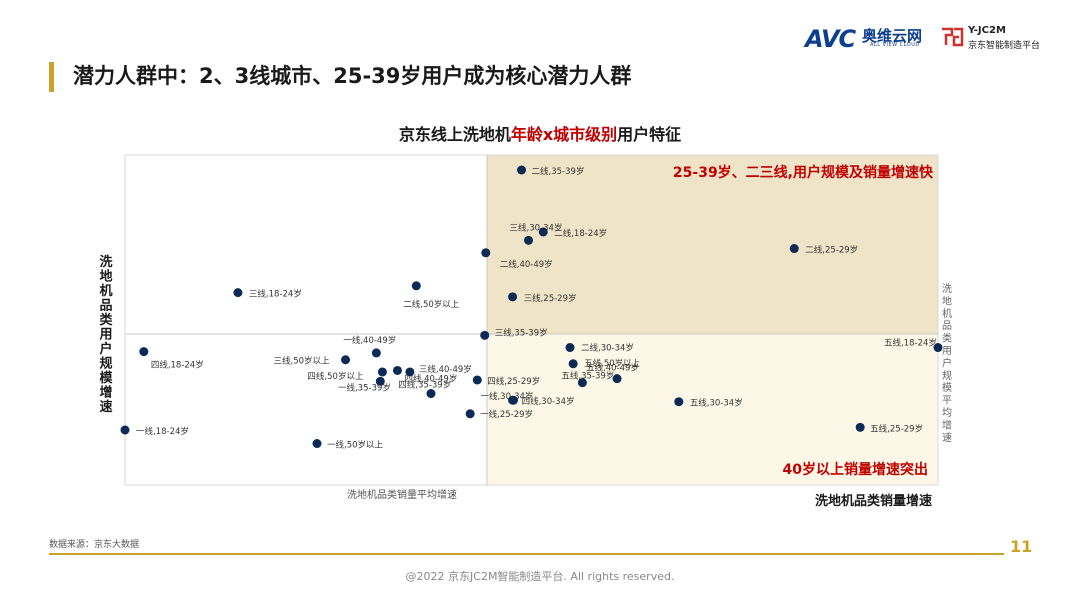  What do you see at coordinates (302, 361) in the screenshot?
I see `data-point-label: 三线,50岁以上` at bounding box center [302, 361].